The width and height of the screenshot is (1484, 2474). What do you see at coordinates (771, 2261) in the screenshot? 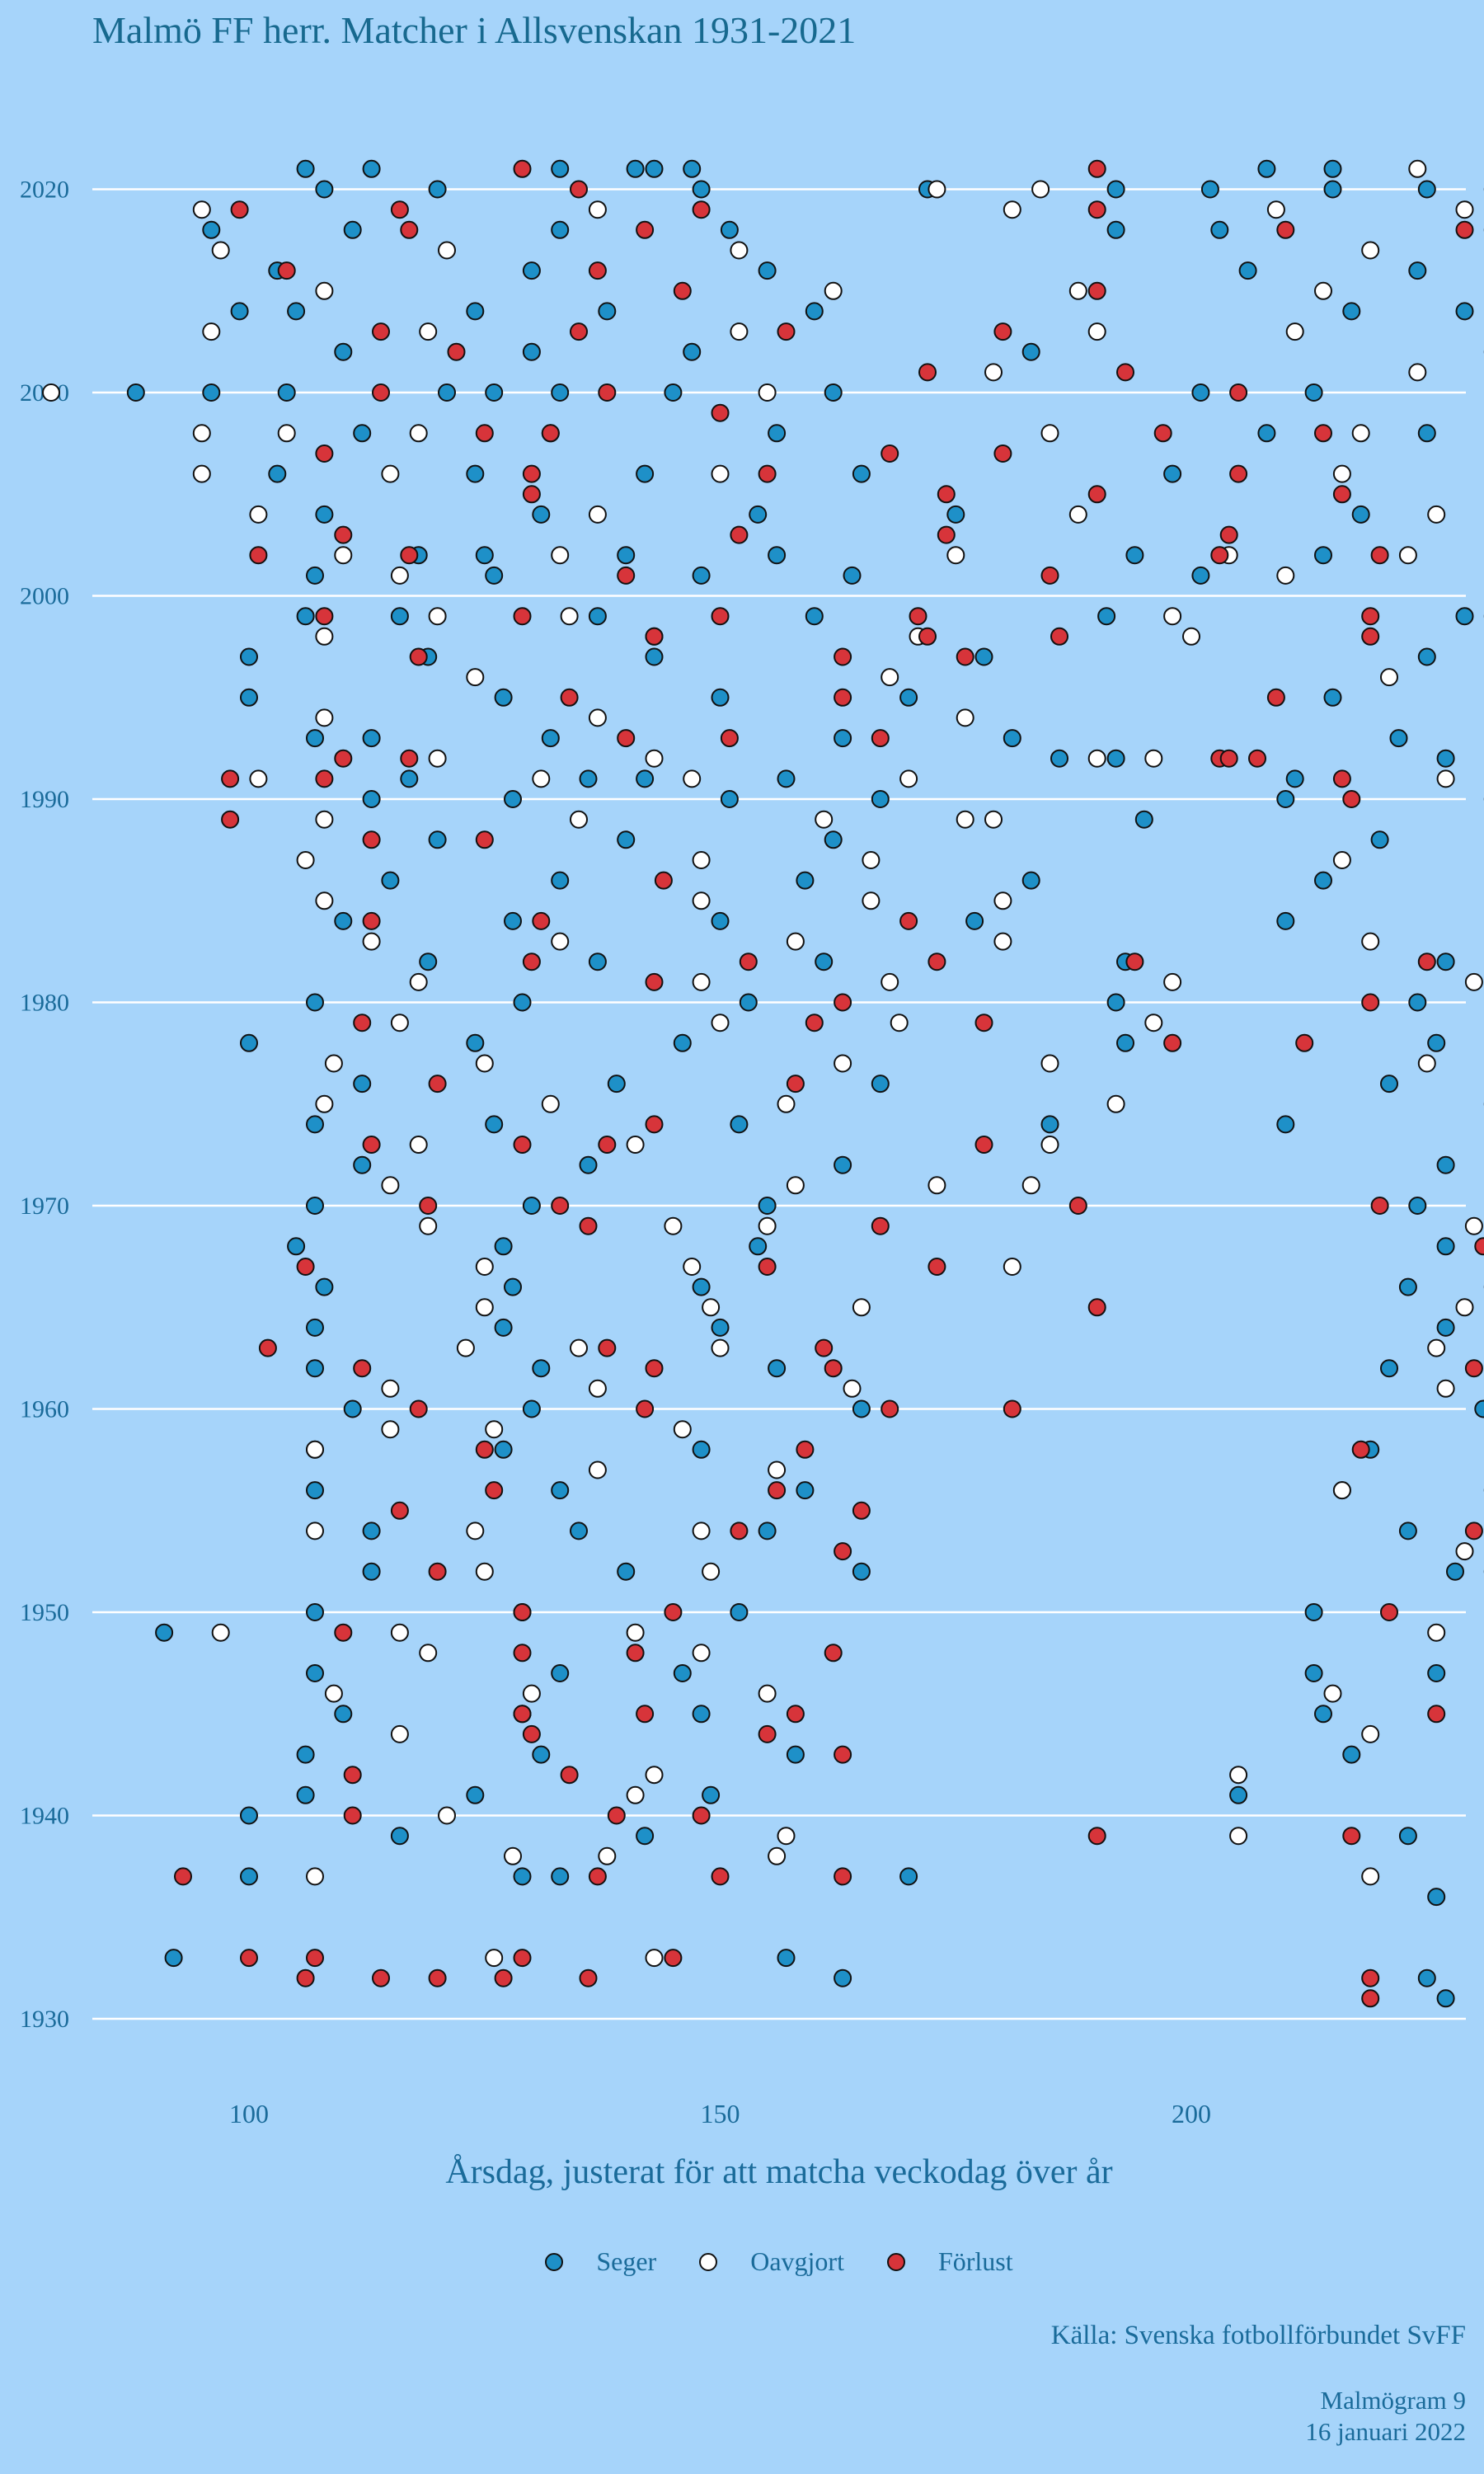
I see `legend-item-oavgjort: Oavgjort` at bounding box center [771, 2261].